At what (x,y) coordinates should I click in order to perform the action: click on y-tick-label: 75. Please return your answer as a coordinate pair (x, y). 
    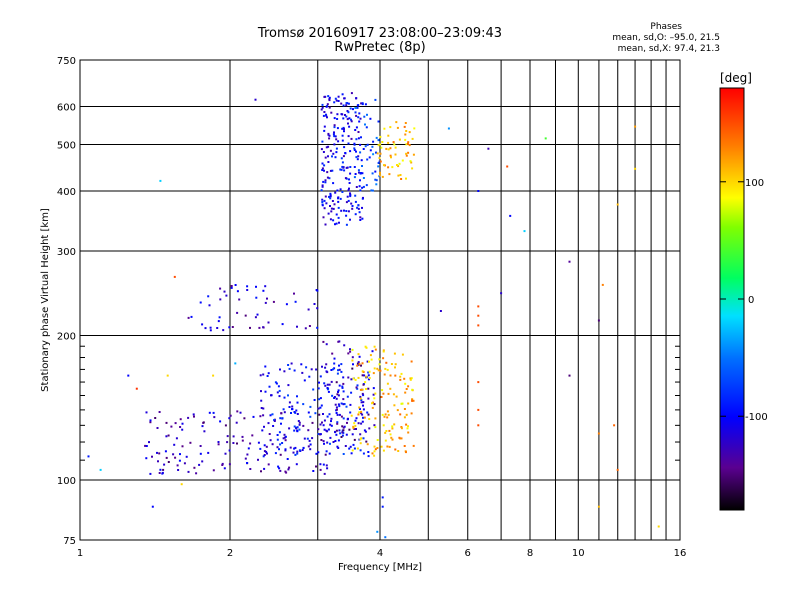
    Looking at the image, I should click on (69, 541).